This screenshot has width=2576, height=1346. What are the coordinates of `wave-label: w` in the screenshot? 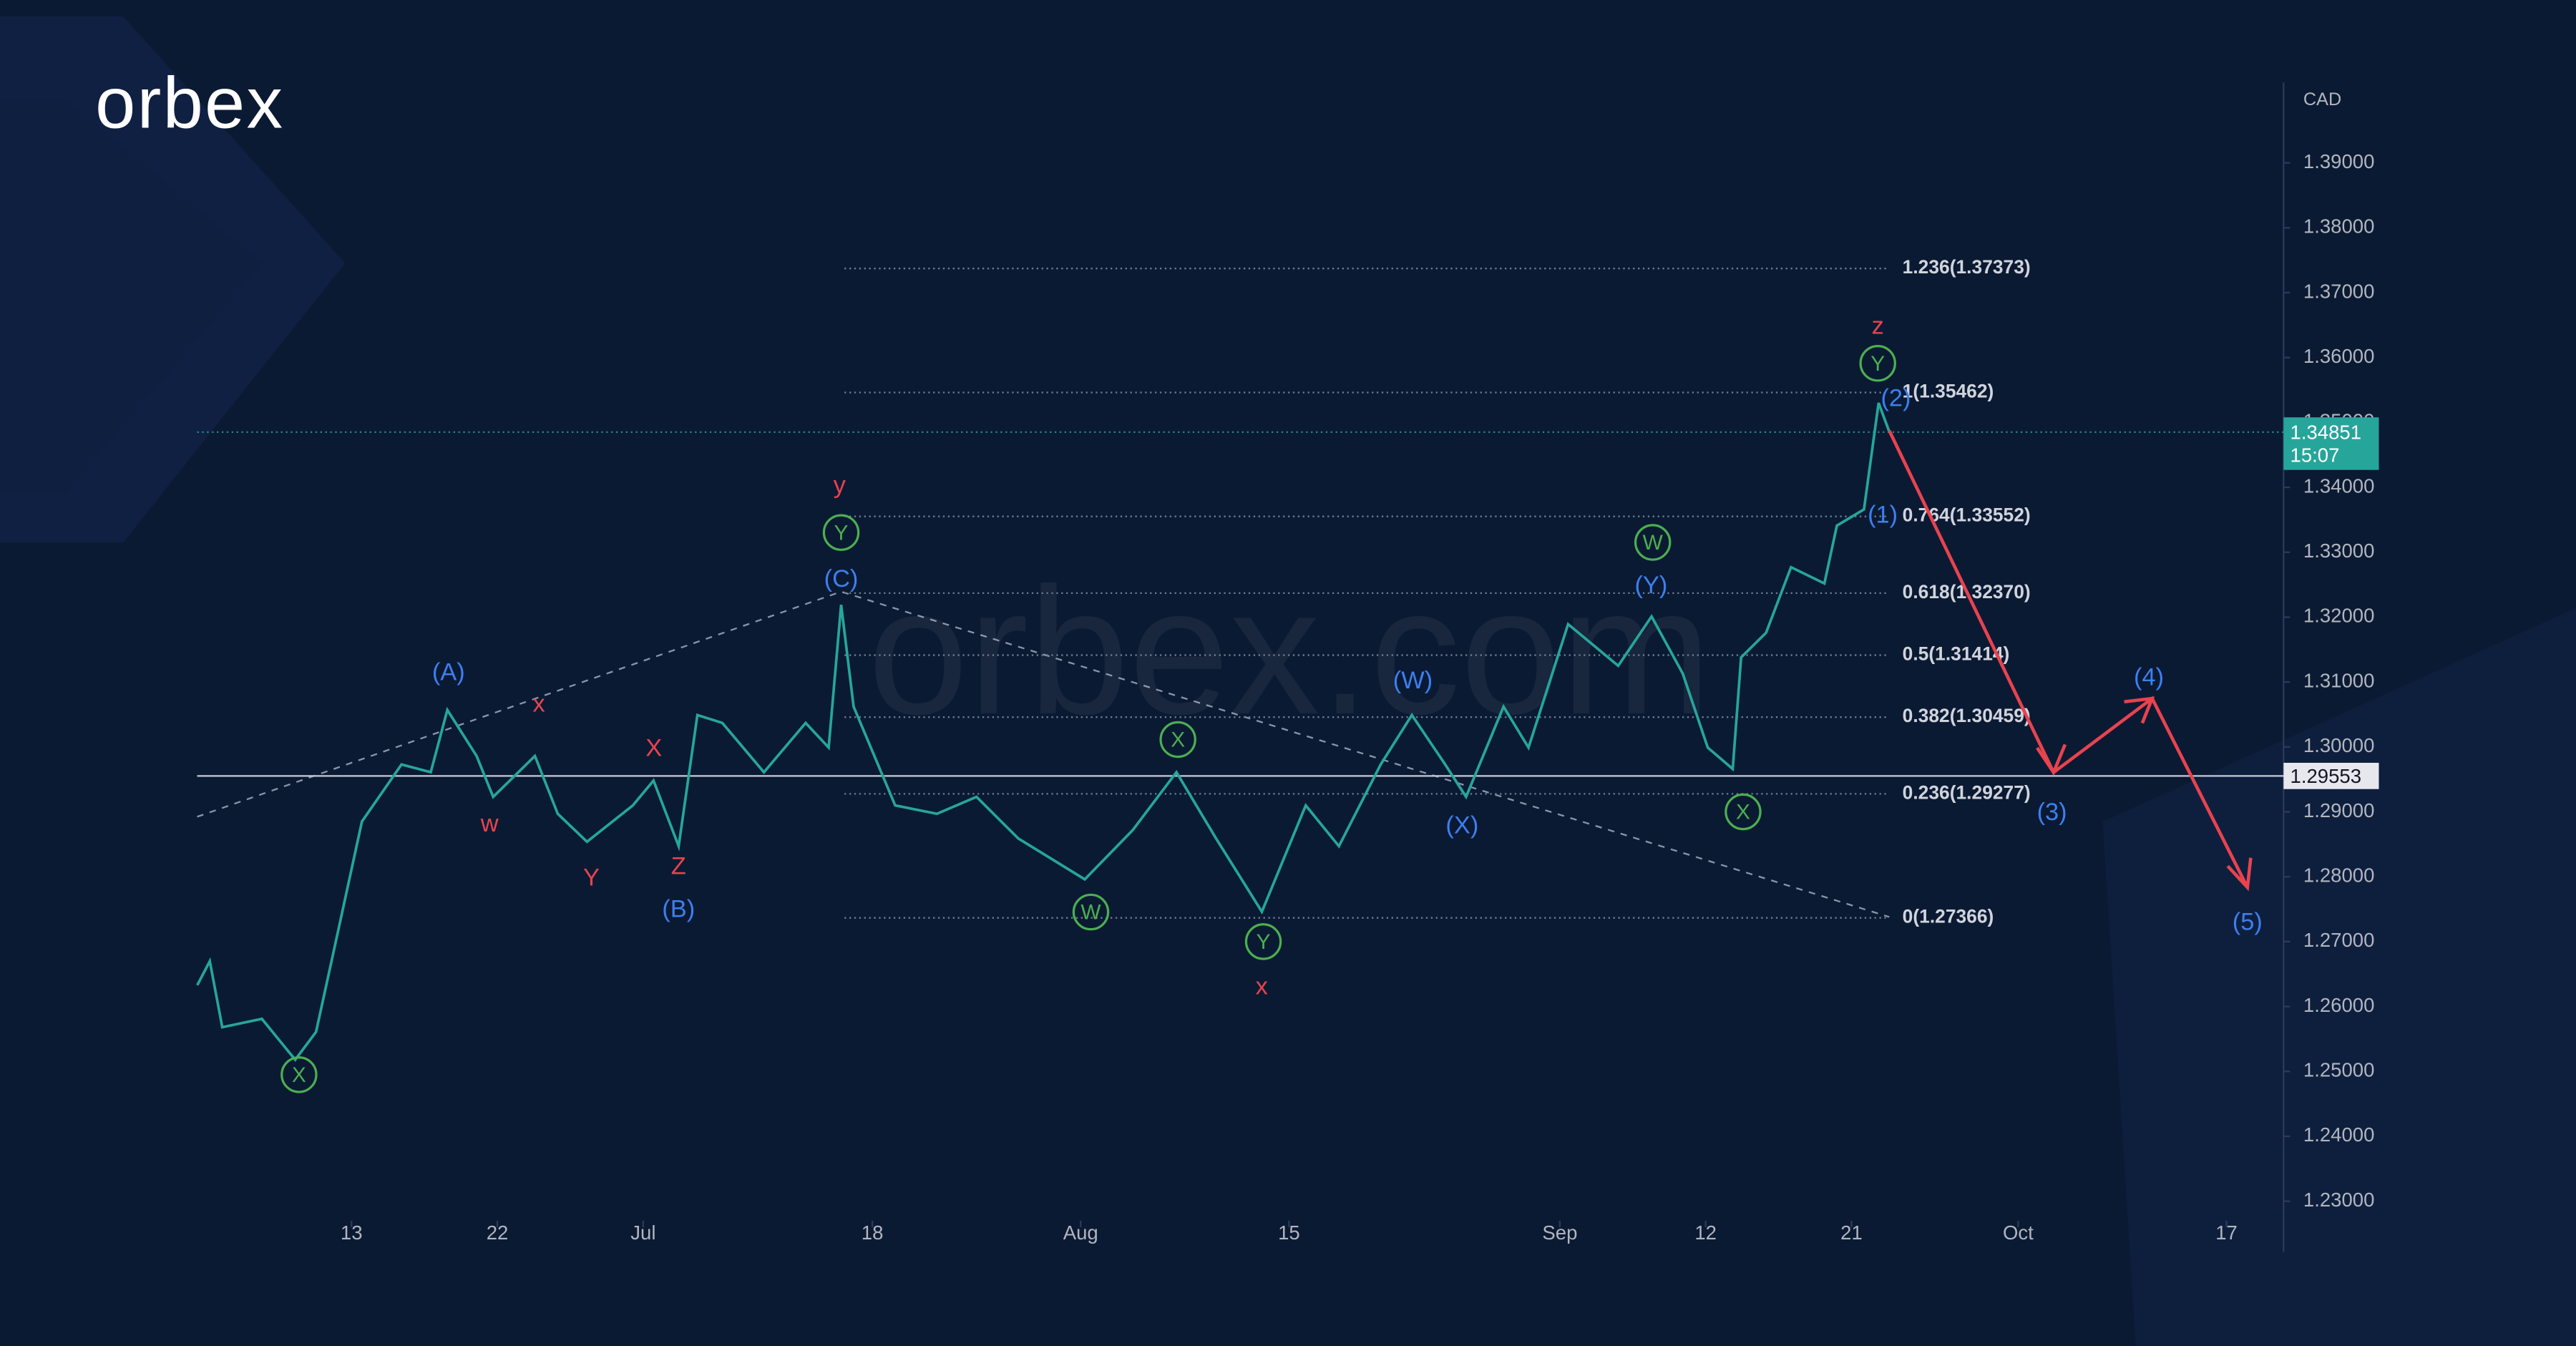 It's located at (489, 823).